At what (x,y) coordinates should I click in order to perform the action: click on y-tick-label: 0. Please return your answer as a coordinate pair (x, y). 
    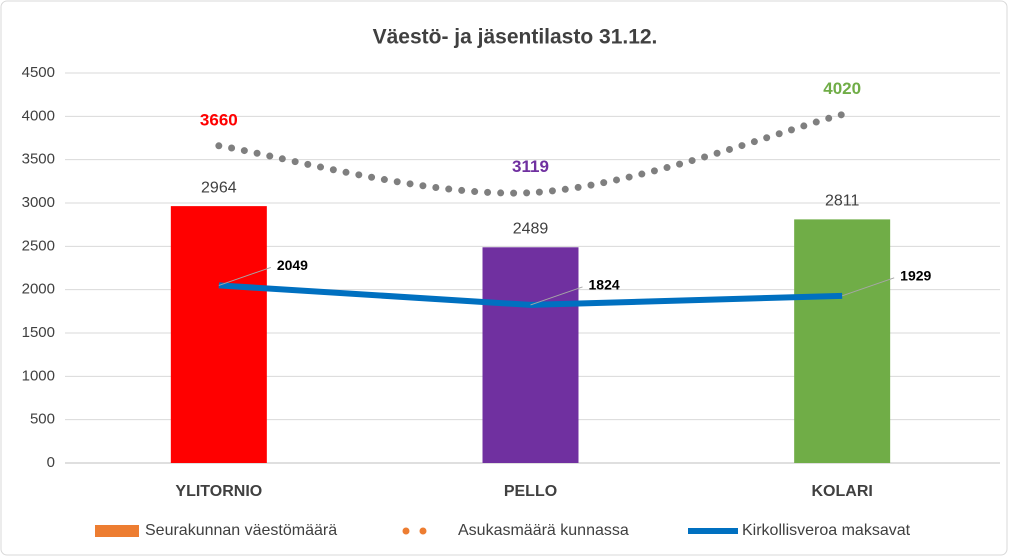
    Looking at the image, I should click on (51, 462).